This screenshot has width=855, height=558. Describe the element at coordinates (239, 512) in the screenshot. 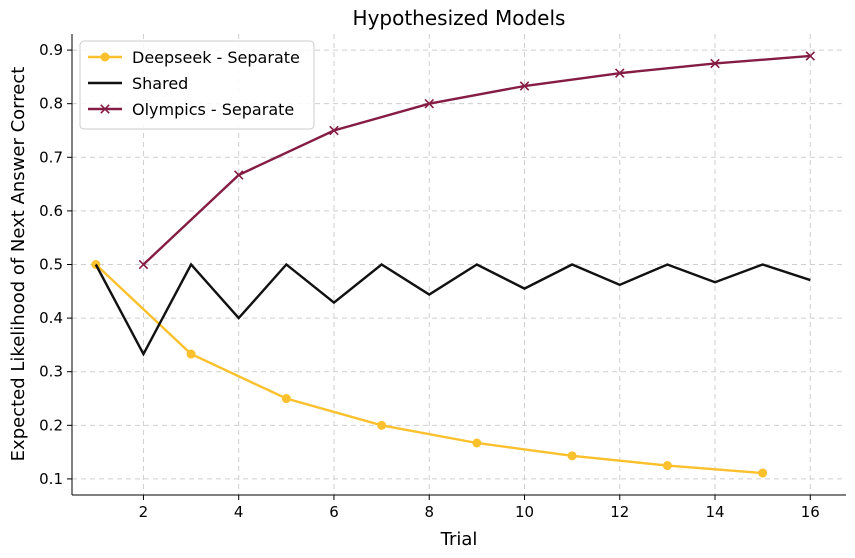

I see `x-tick-label: 4` at that location.